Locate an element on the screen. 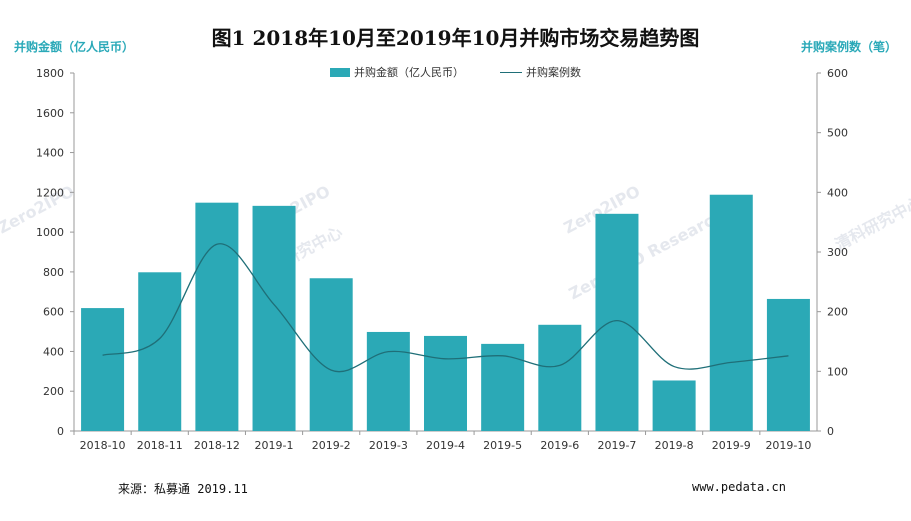 The image size is (911, 521). y-tick-label-left: 200 is located at coordinates (53, 391).